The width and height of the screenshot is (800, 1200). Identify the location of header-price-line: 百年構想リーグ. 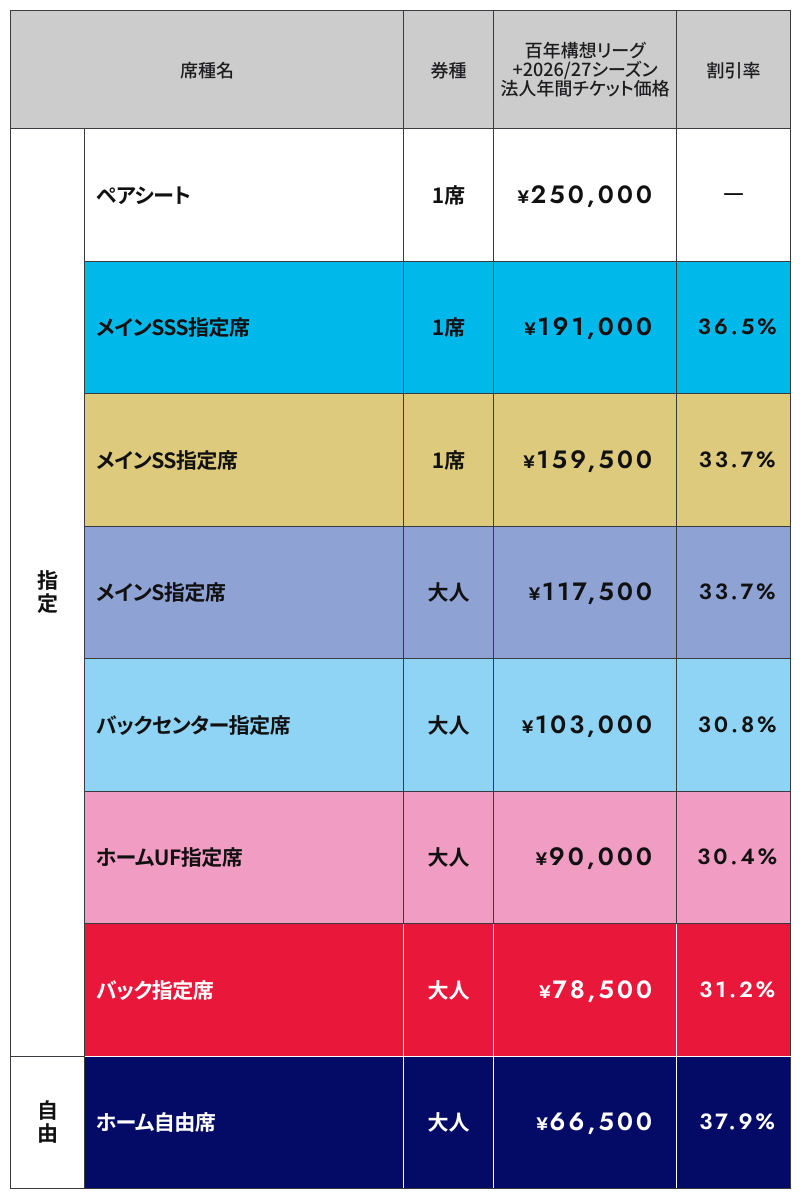
(585, 50).